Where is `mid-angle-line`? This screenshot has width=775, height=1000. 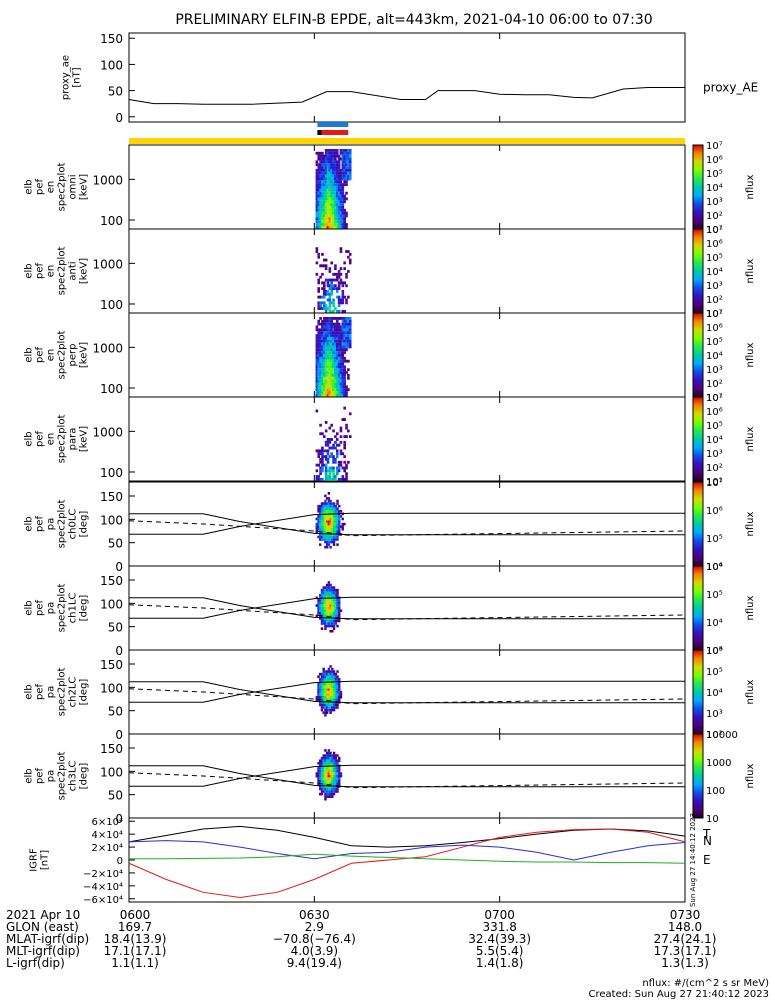 mid-angle-line is located at coordinates (407, 612).